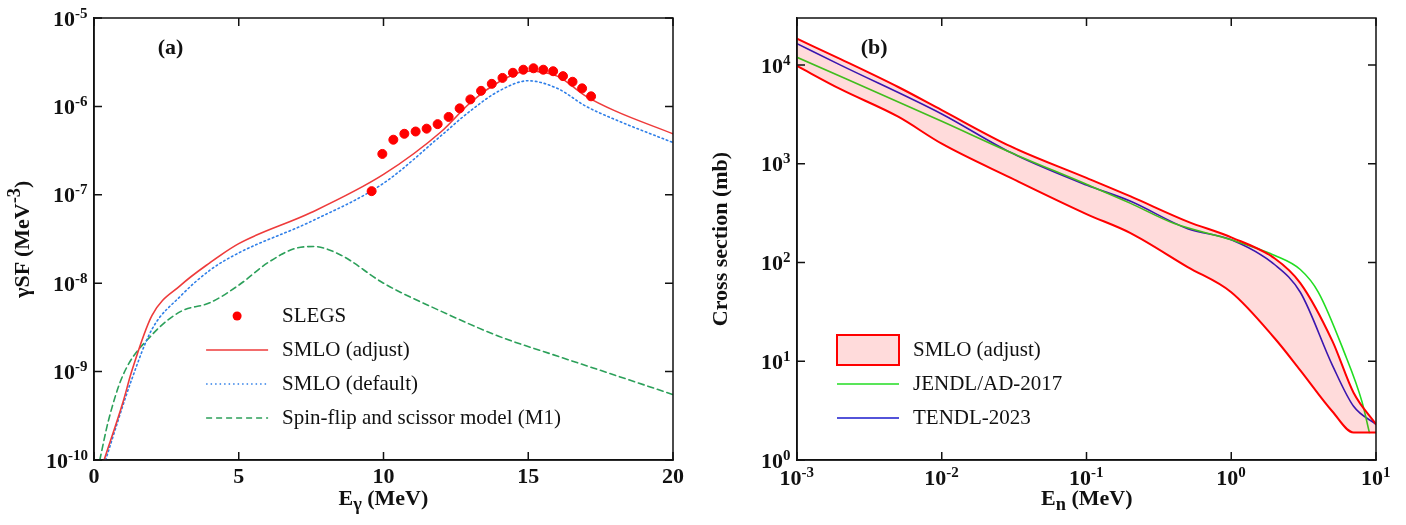 Image resolution: width=1406 pixels, height=525 pixels. I want to click on text: (b), so click(874, 46).